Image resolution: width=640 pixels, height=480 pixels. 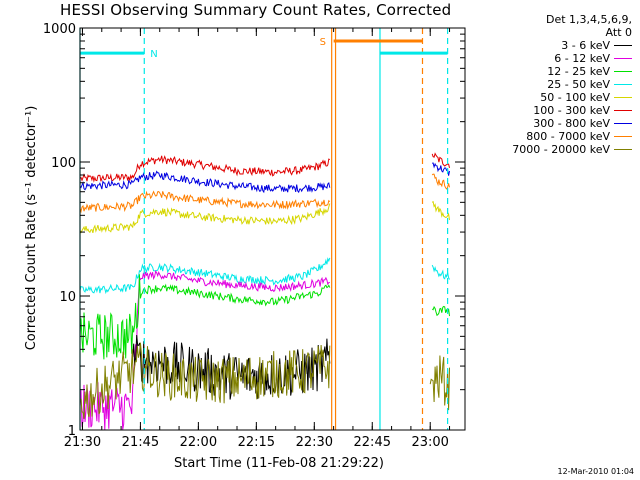 What do you see at coordinates (571, 110) in the screenshot?
I see `legend-item-label: 100 - 300 keV` at bounding box center [571, 110].